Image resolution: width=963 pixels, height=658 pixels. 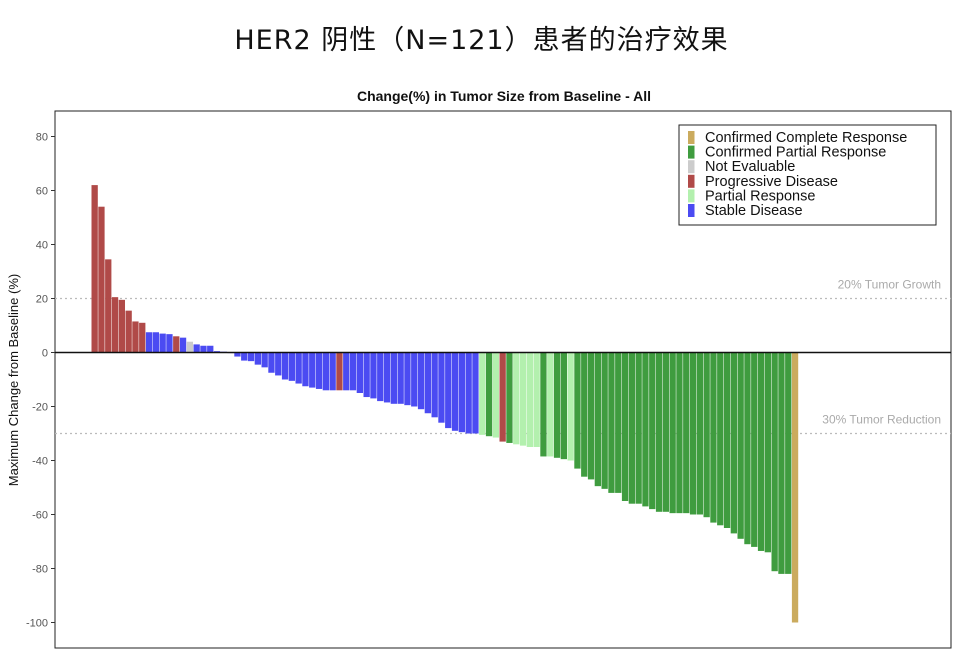 I want to click on legend-label: Not Evaluable, so click(x=750, y=167).